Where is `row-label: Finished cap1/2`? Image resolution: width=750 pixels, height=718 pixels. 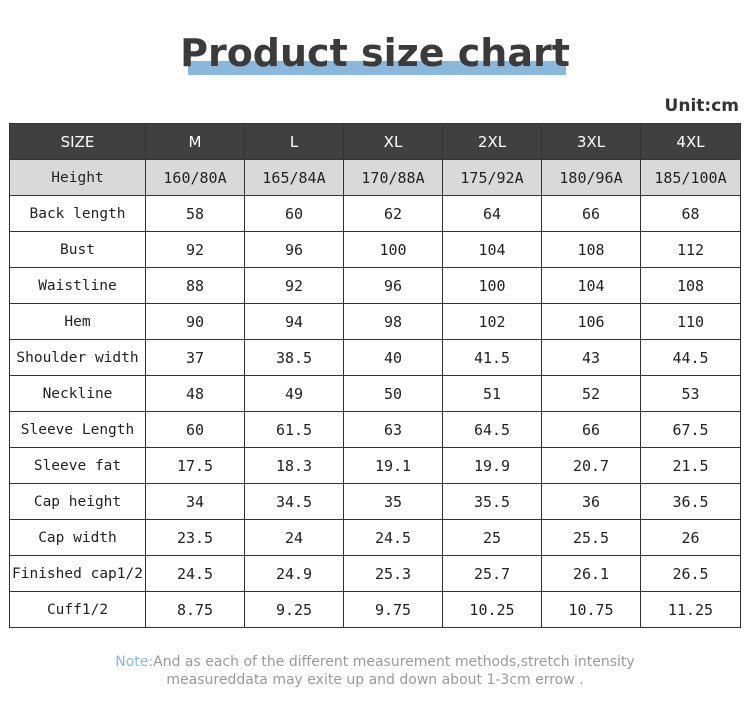 row-label: Finished cap1/2 is located at coordinates (77, 573).